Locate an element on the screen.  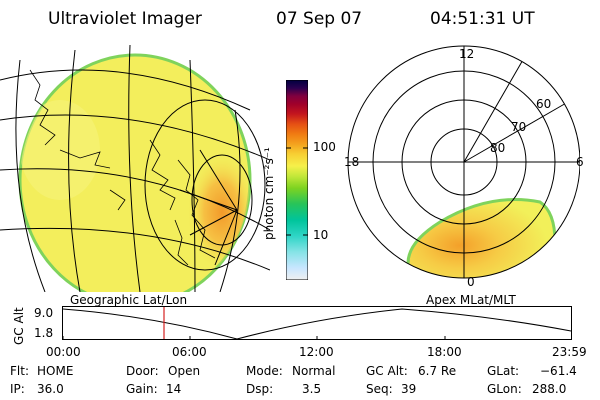
timeline-xtick-0000: 00:00 is located at coordinates (63, 352).